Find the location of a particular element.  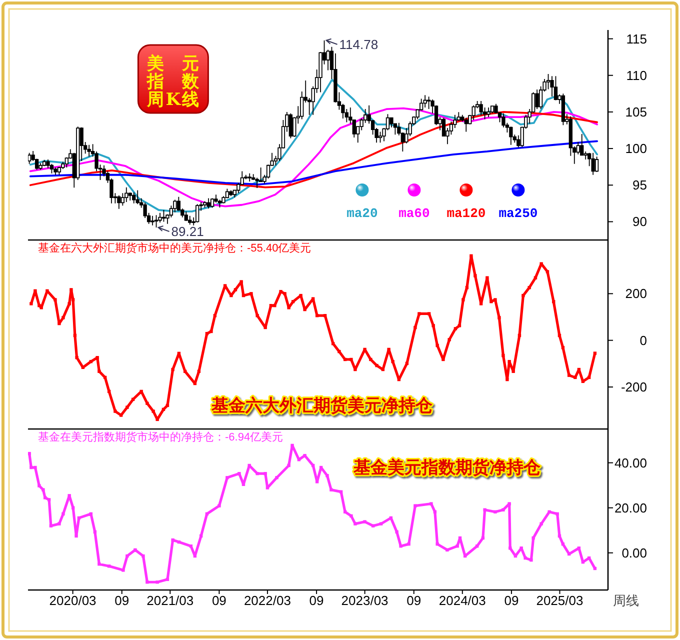

annotation: 基金美元指数期货净持仓 is located at coordinates (446, 468).